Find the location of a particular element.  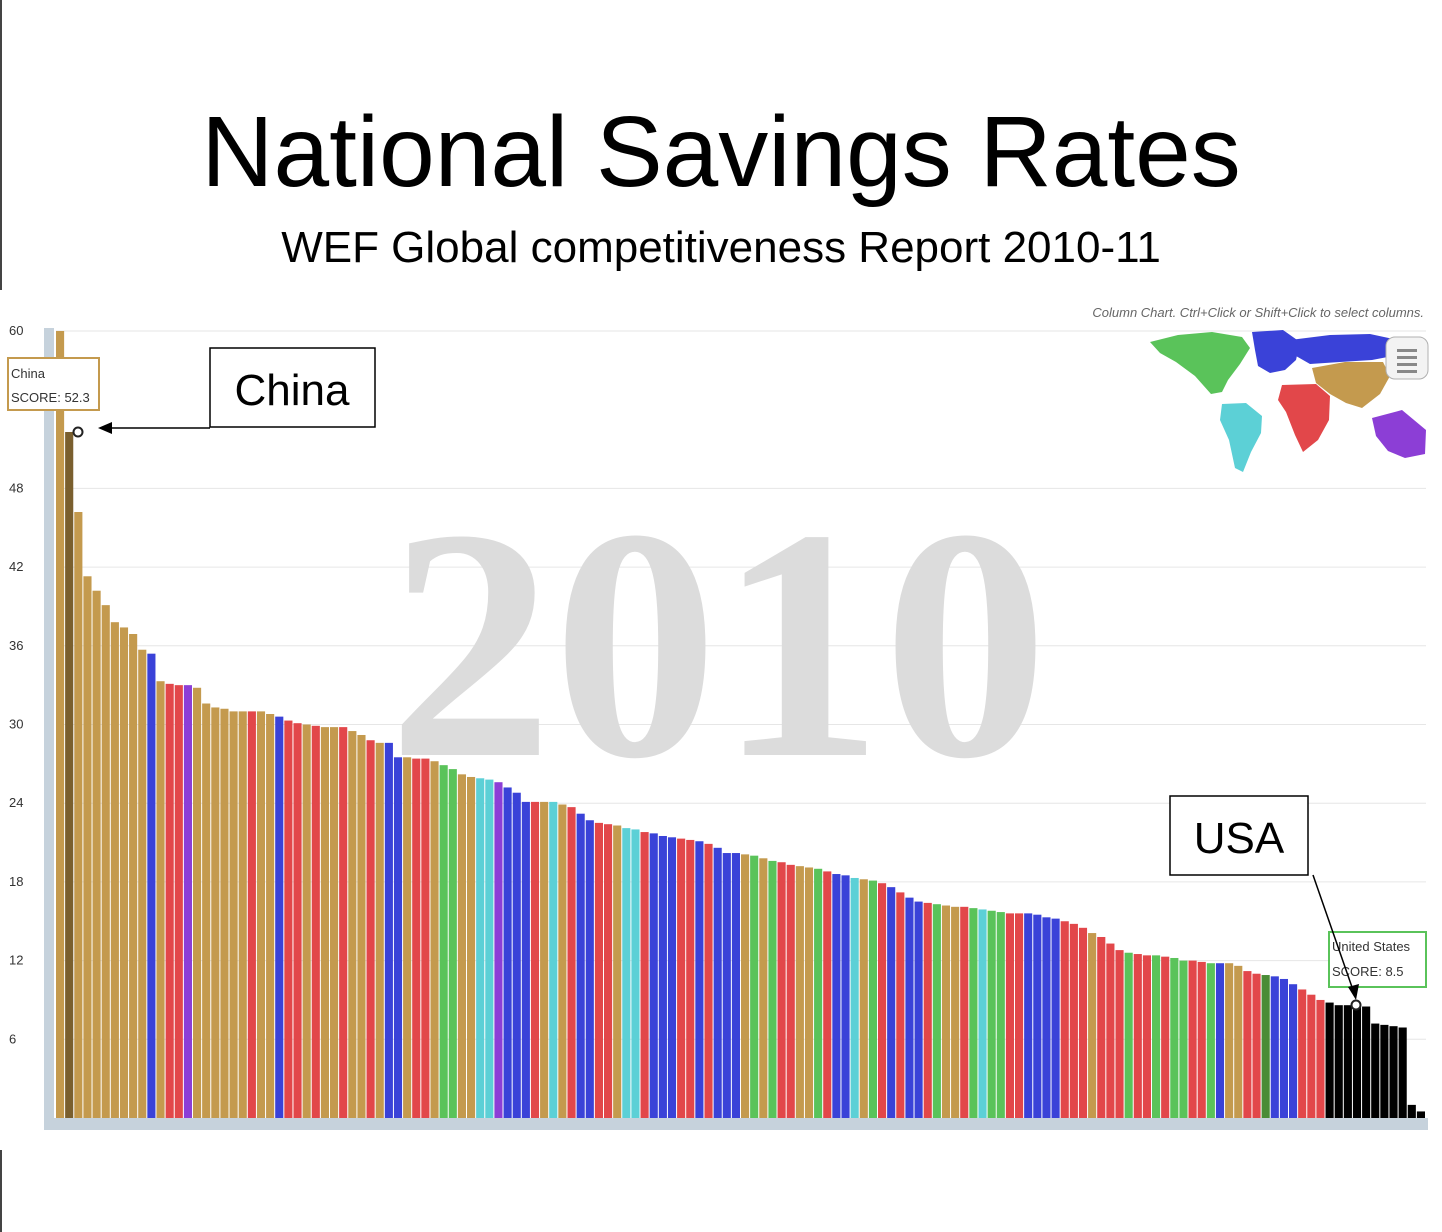

world-region-map-icon is located at coordinates (1288, 401).